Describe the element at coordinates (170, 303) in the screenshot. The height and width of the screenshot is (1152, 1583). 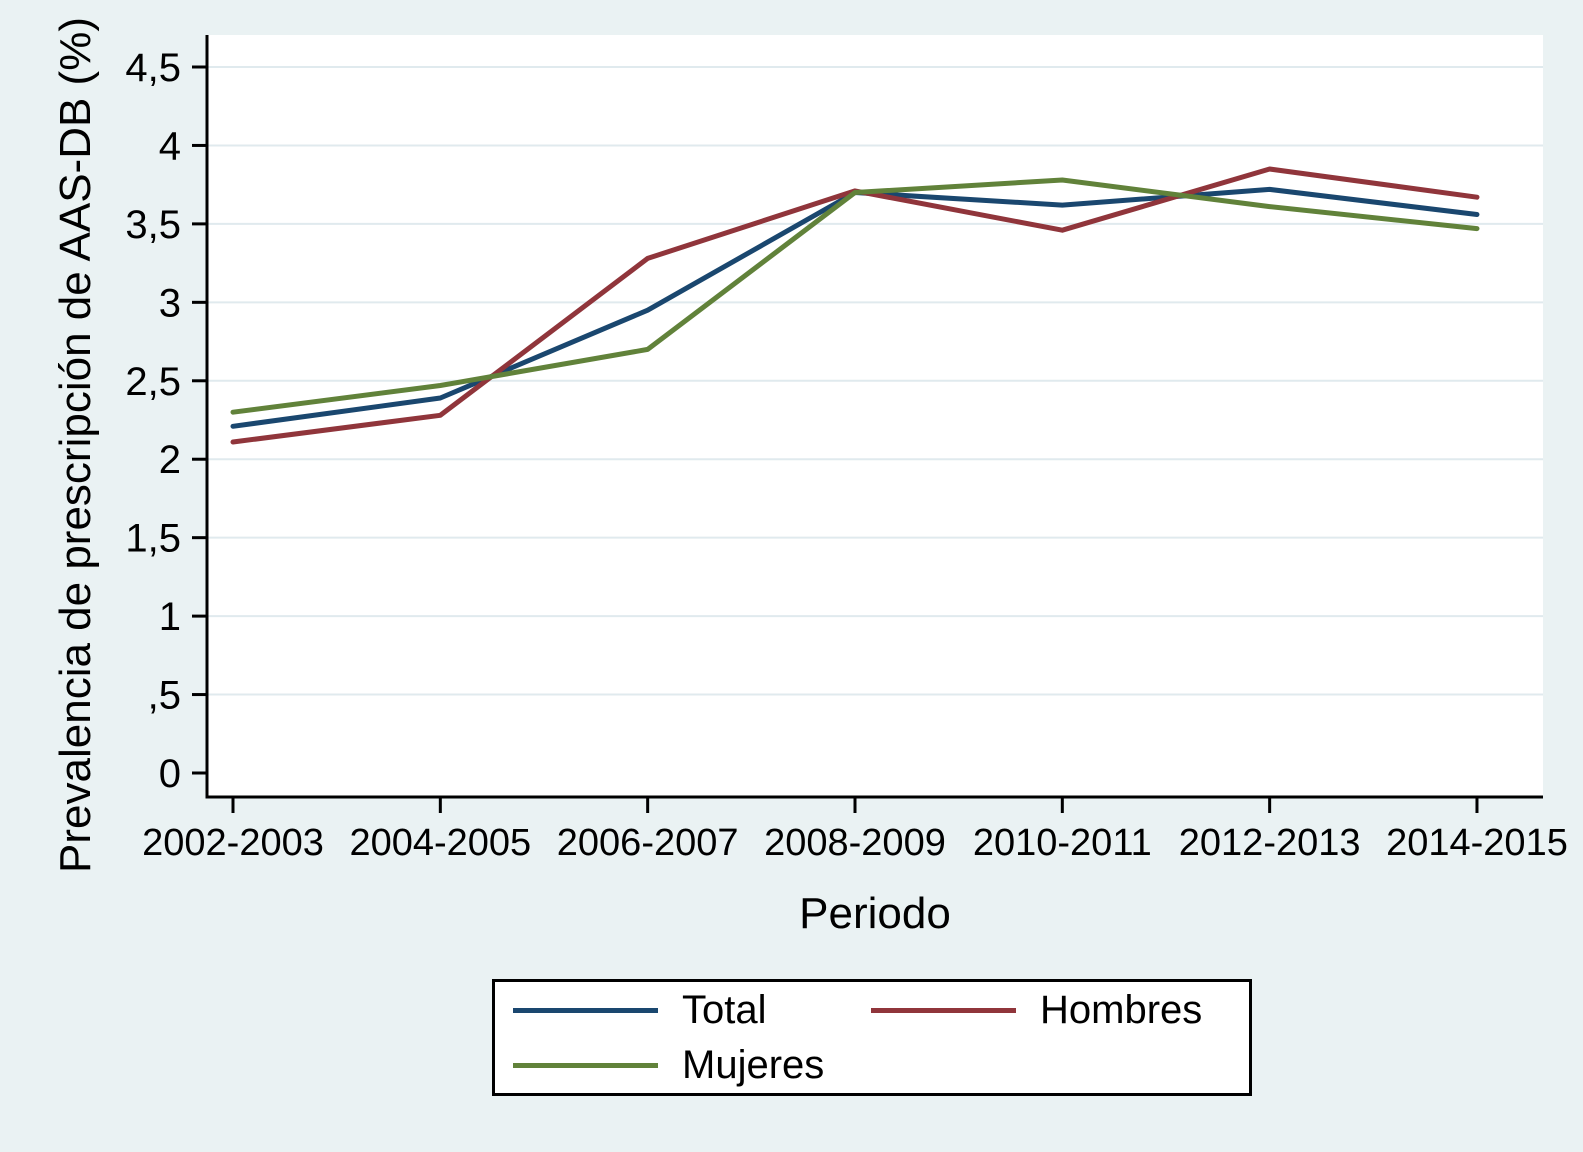
I see `y-tick-label: 3` at that location.